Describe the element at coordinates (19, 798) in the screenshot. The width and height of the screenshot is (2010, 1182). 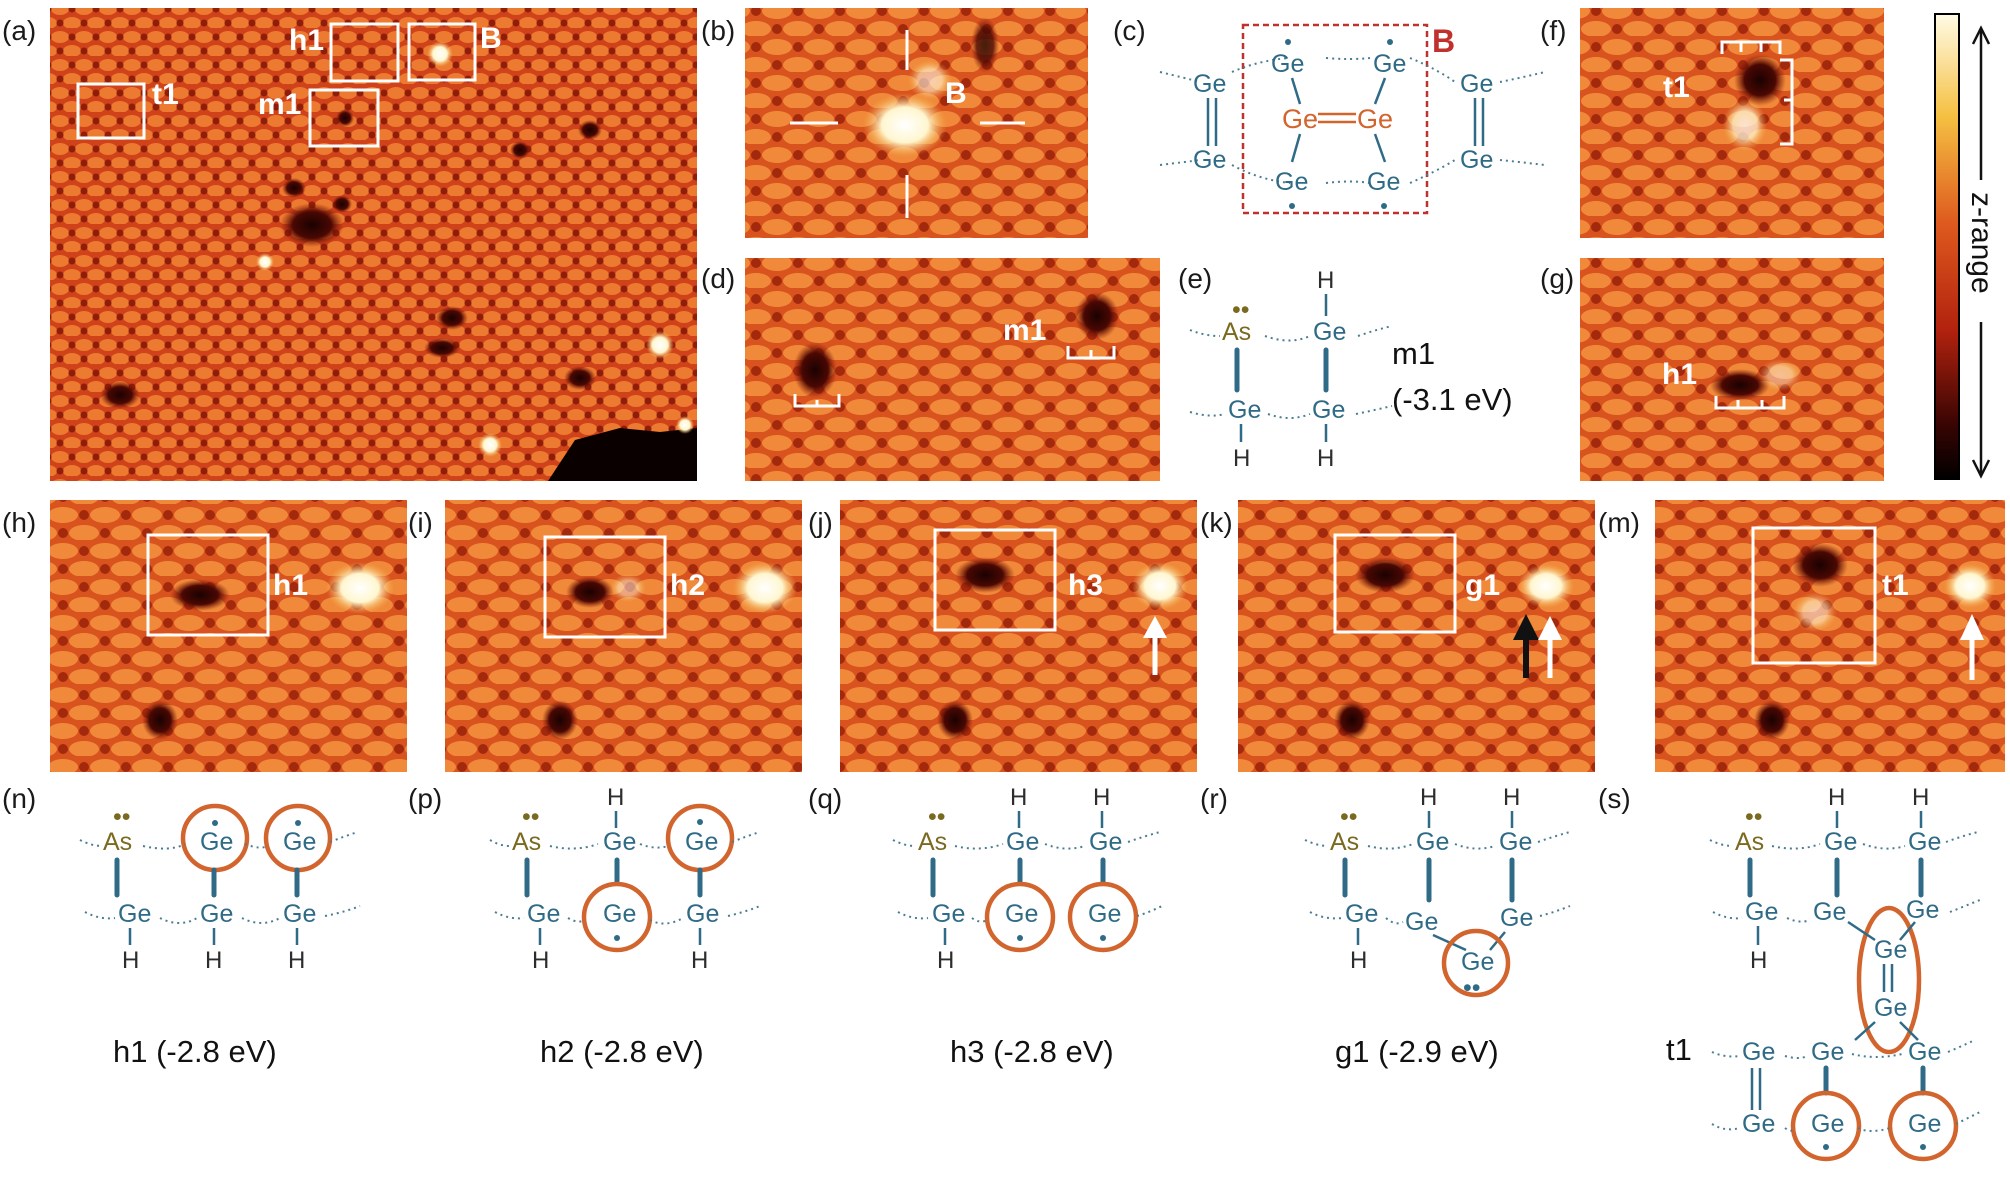
I see `panel-label-n: (n)` at that location.